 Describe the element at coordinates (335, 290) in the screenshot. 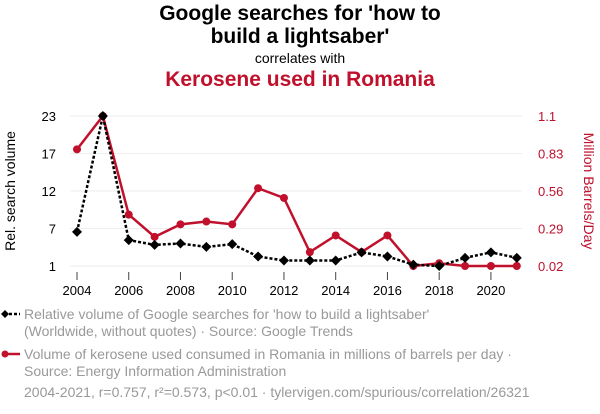

I see `x-tick-label: 2014` at that location.